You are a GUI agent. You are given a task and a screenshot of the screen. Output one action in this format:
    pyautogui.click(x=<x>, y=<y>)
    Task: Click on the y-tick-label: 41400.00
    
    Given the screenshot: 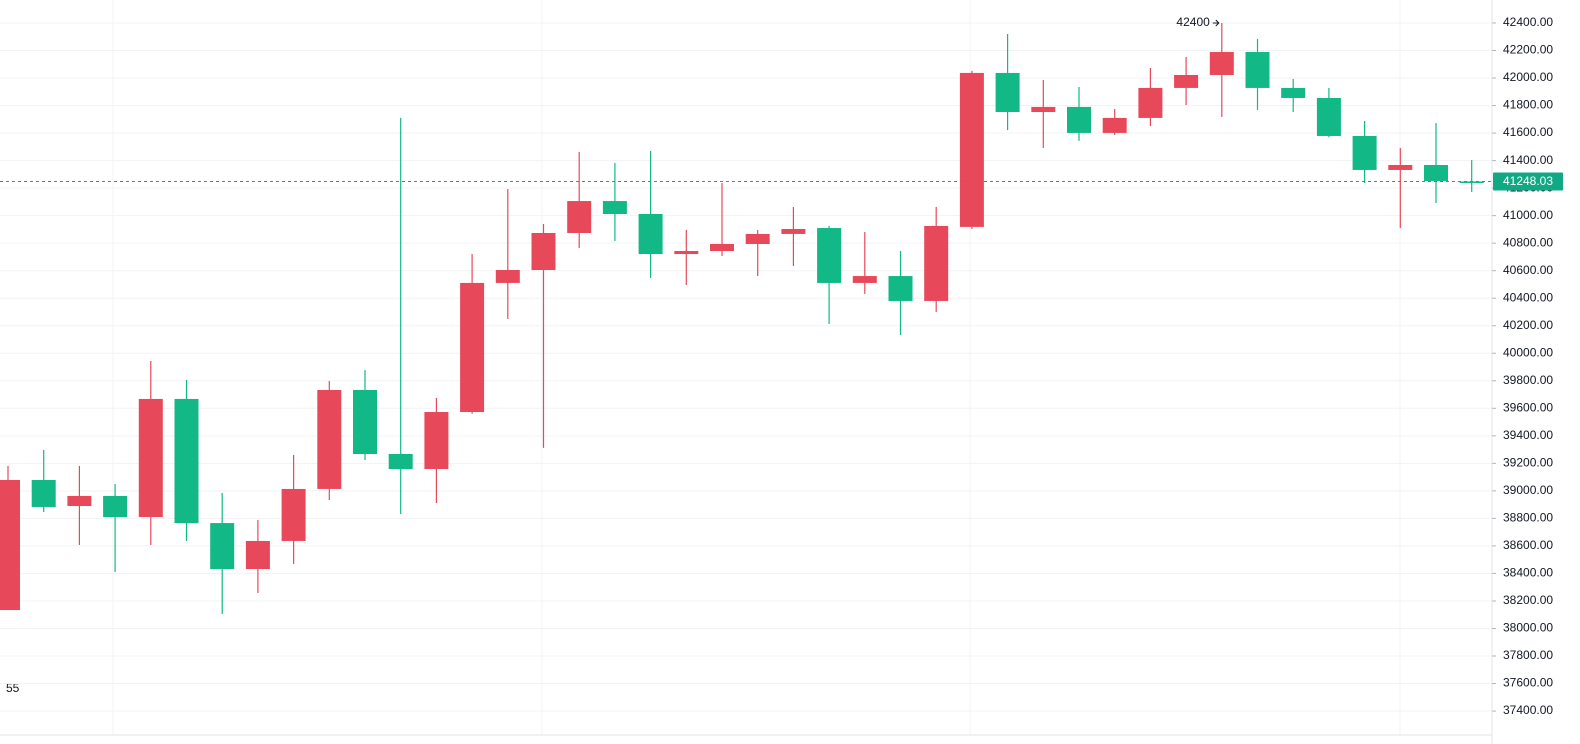 What is the action you would take?
    pyautogui.click(x=1528, y=160)
    